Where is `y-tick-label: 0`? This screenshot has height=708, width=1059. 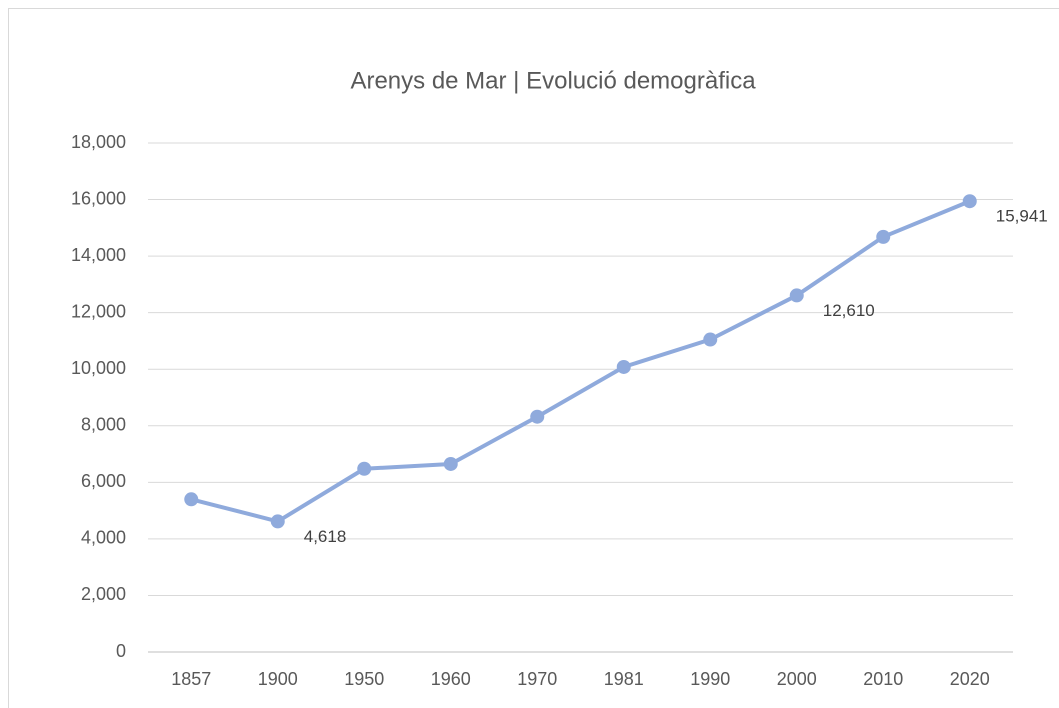
y-tick-label: 0 is located at coordinates (121, 651).